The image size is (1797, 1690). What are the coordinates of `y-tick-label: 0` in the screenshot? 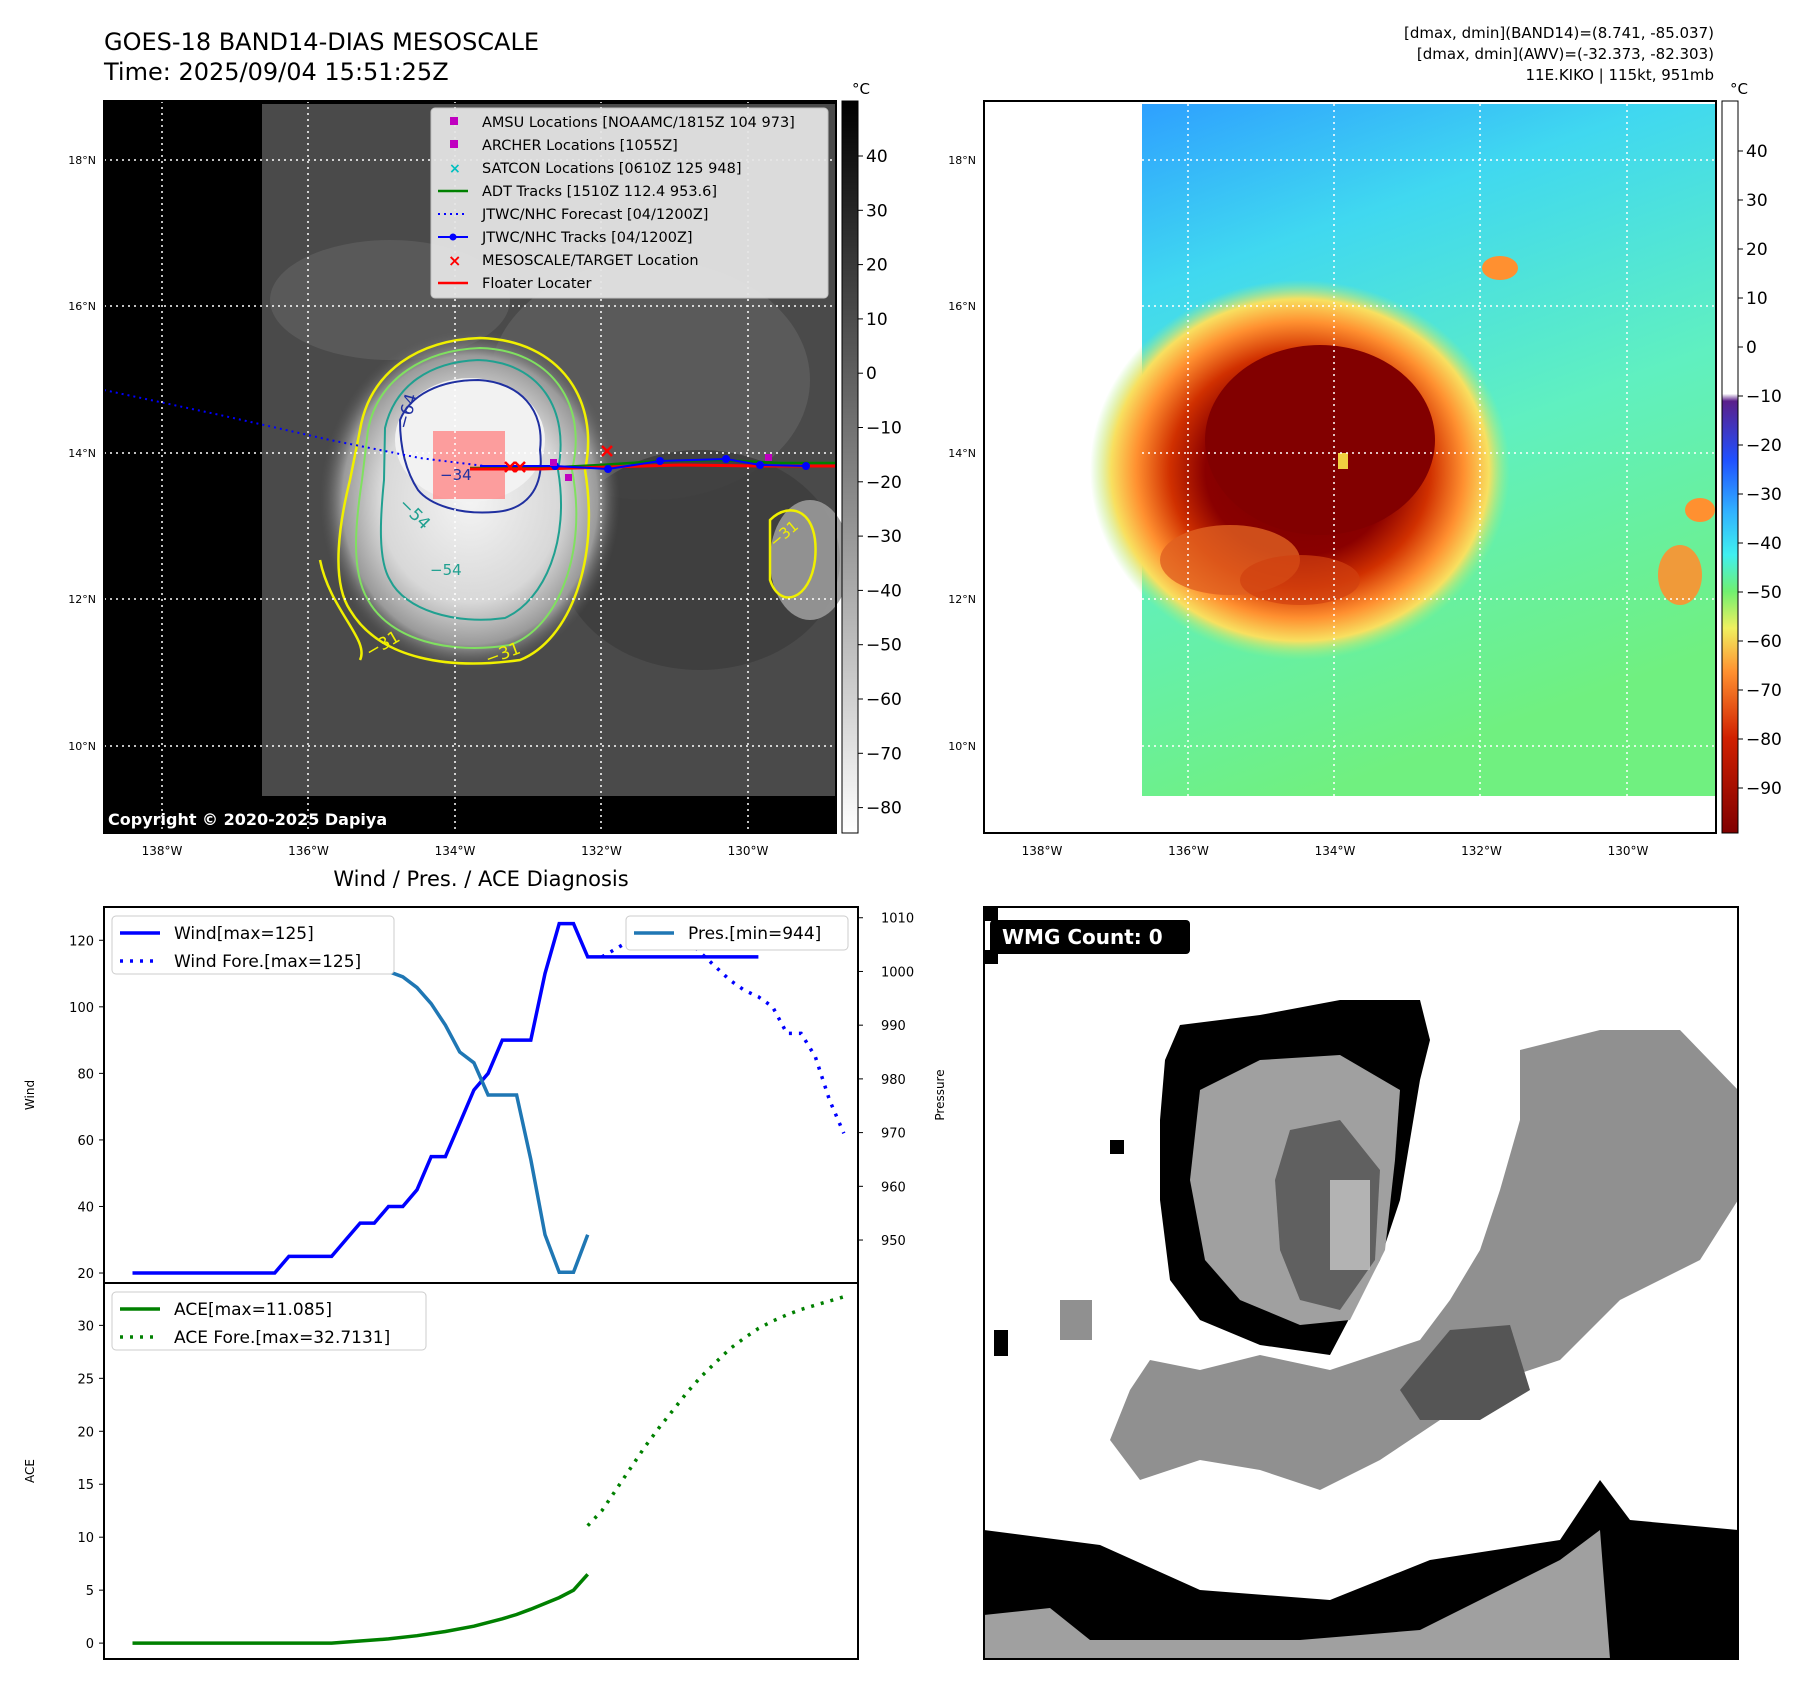 It's located at (90, 1644).